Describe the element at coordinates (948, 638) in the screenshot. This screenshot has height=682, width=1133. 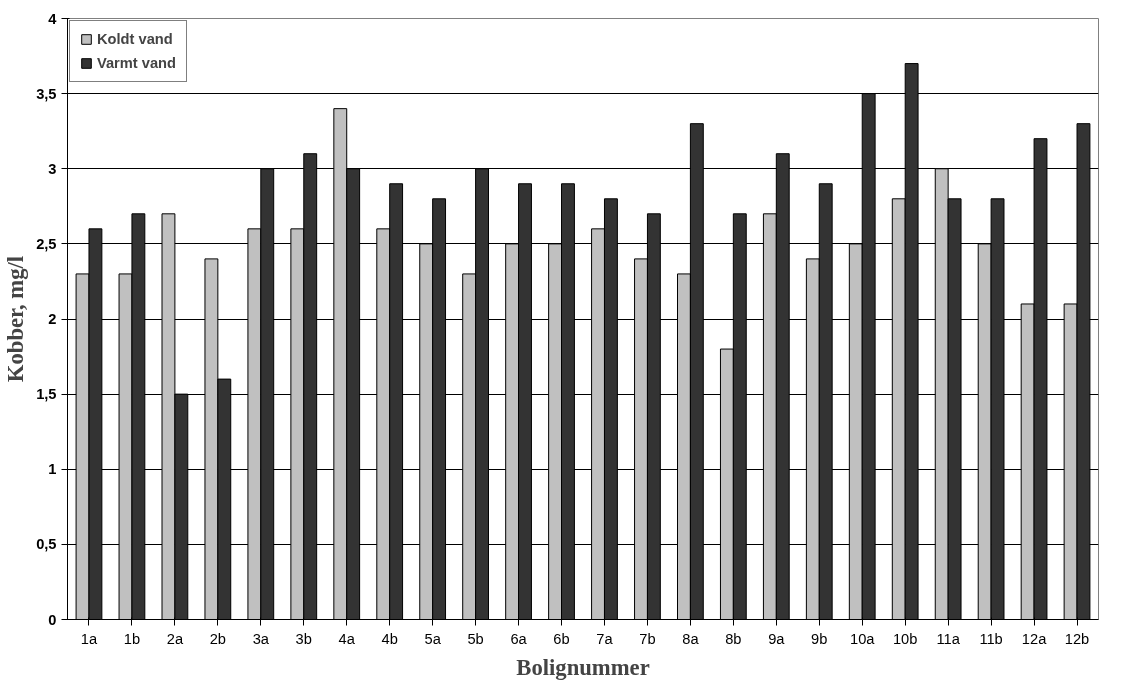
I see `x-tick-label: 11a` at that location.